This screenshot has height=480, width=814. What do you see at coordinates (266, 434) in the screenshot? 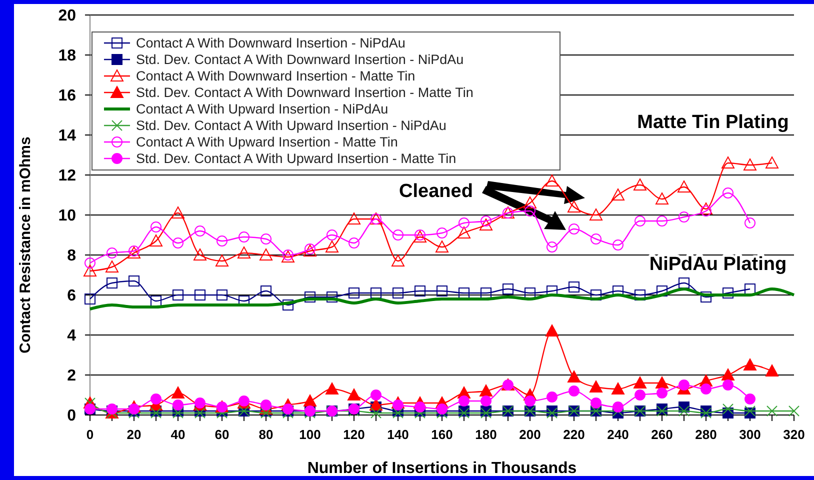
I see `x-tick-label: 80` at bounding box center [266, 434].